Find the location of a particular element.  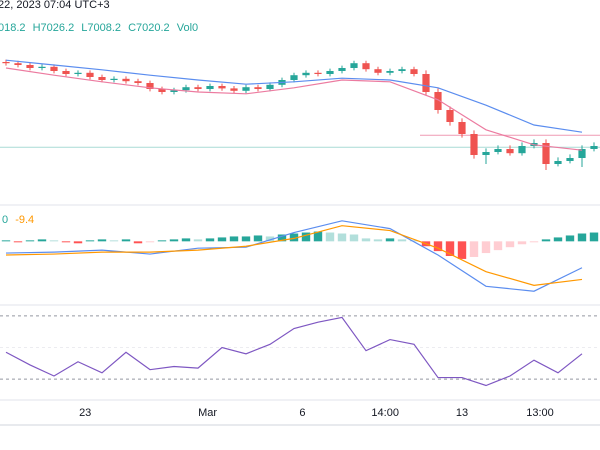

x-tick-label: 6 is located at coordinates (302, 413).